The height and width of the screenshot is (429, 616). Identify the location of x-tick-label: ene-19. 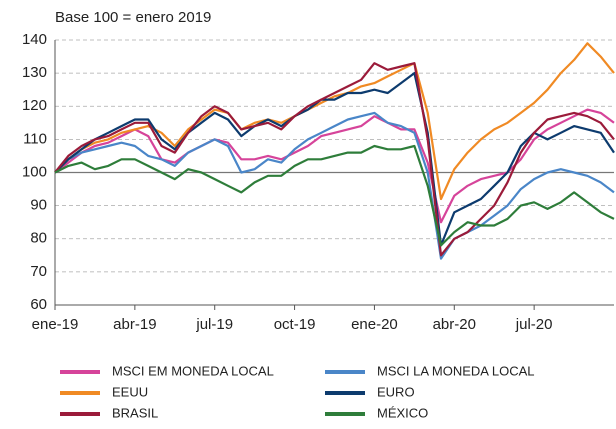
(55, 324).